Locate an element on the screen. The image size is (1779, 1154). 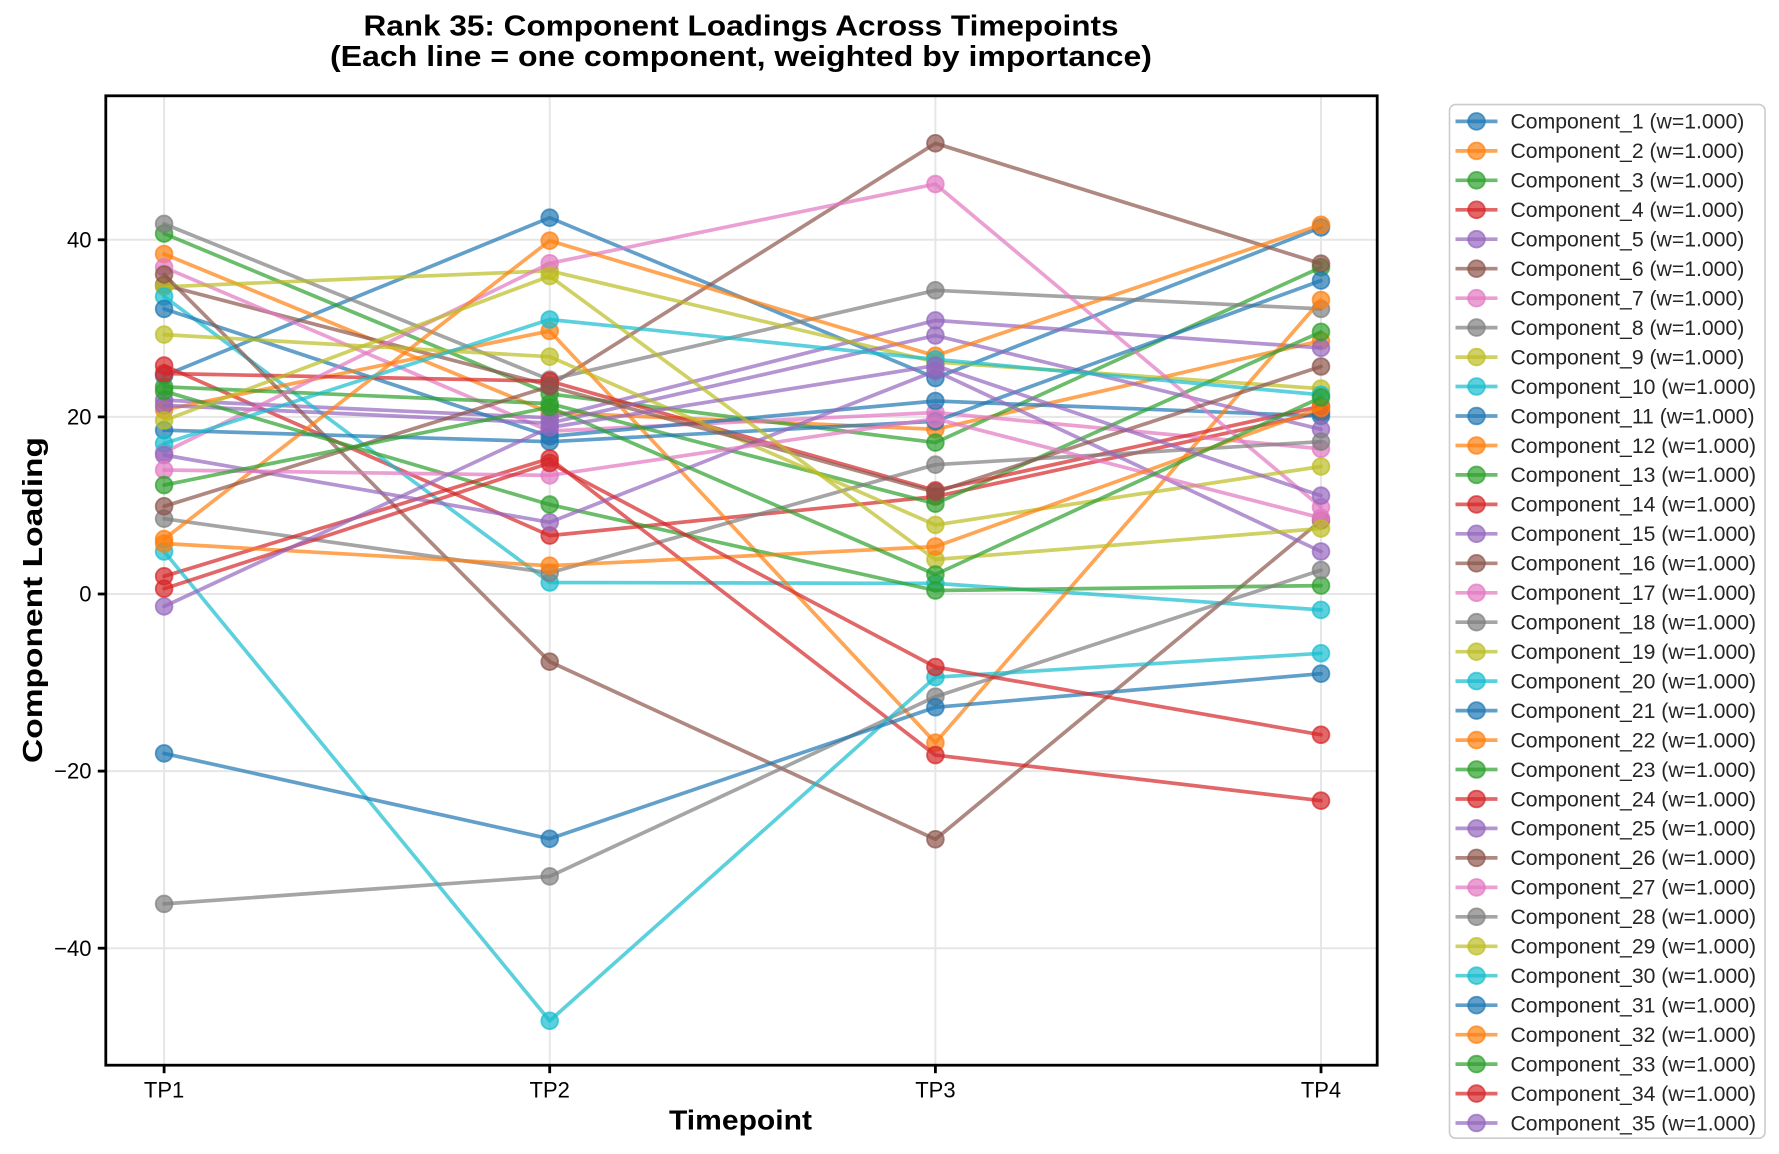
svg-text: Component_18 (w=1.000) is located at coordinates (1634, 623).